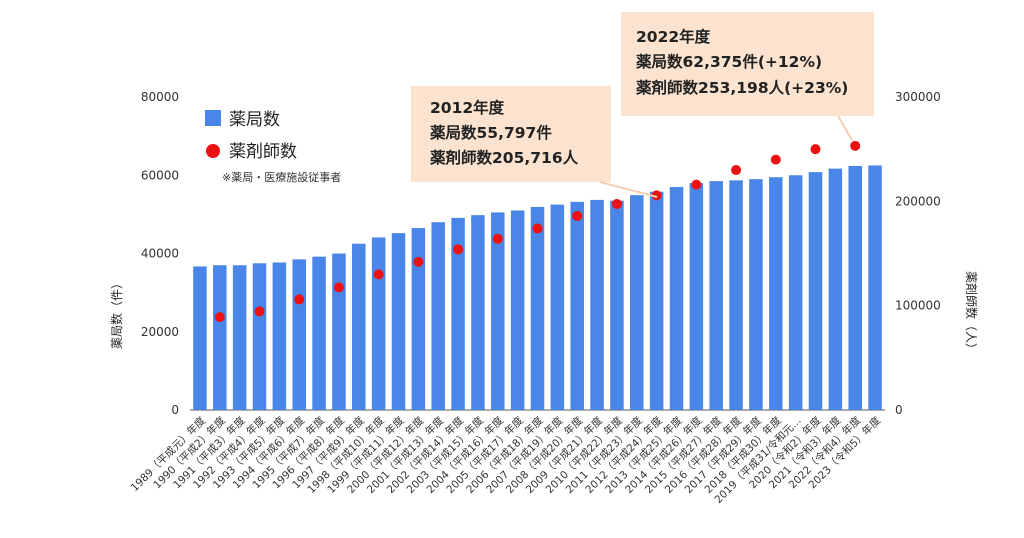 This screenshot has height=538, width=1024. I want to click on callout-2022-line2: 薬局数62,375件(+12%), so click(728, 61).